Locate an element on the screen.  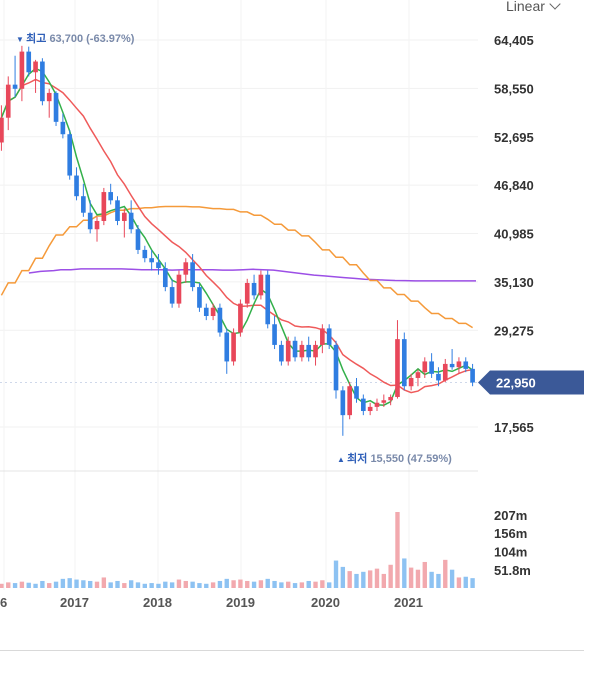
volume-tick-label: 51.8m is located at coordinates (512, 570).